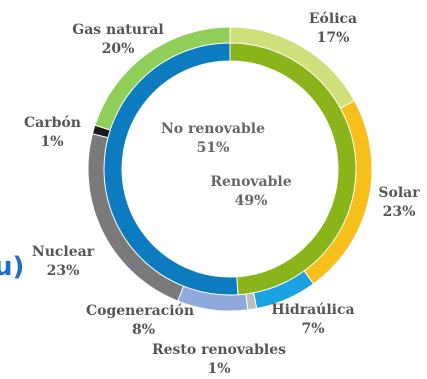  Describe the element at coordinates (118, 40) in the screenshot. I see `label-gas-natural: Gas natural 20%` at that location.